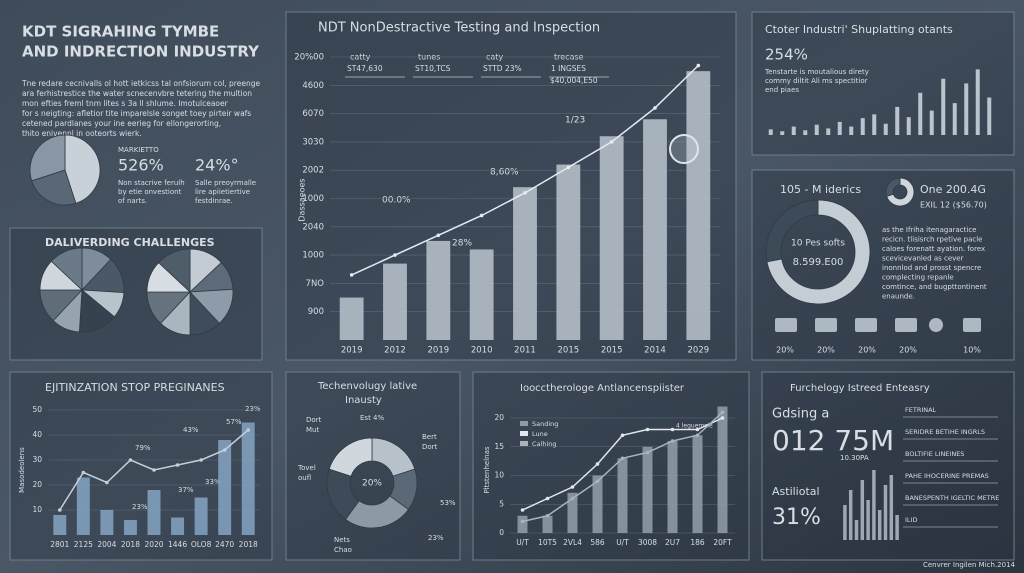 This screenshot has width=1024, height=573. I want to click on panel-title: Ioocctherologe Antlancenspiister, so click(602, 388).